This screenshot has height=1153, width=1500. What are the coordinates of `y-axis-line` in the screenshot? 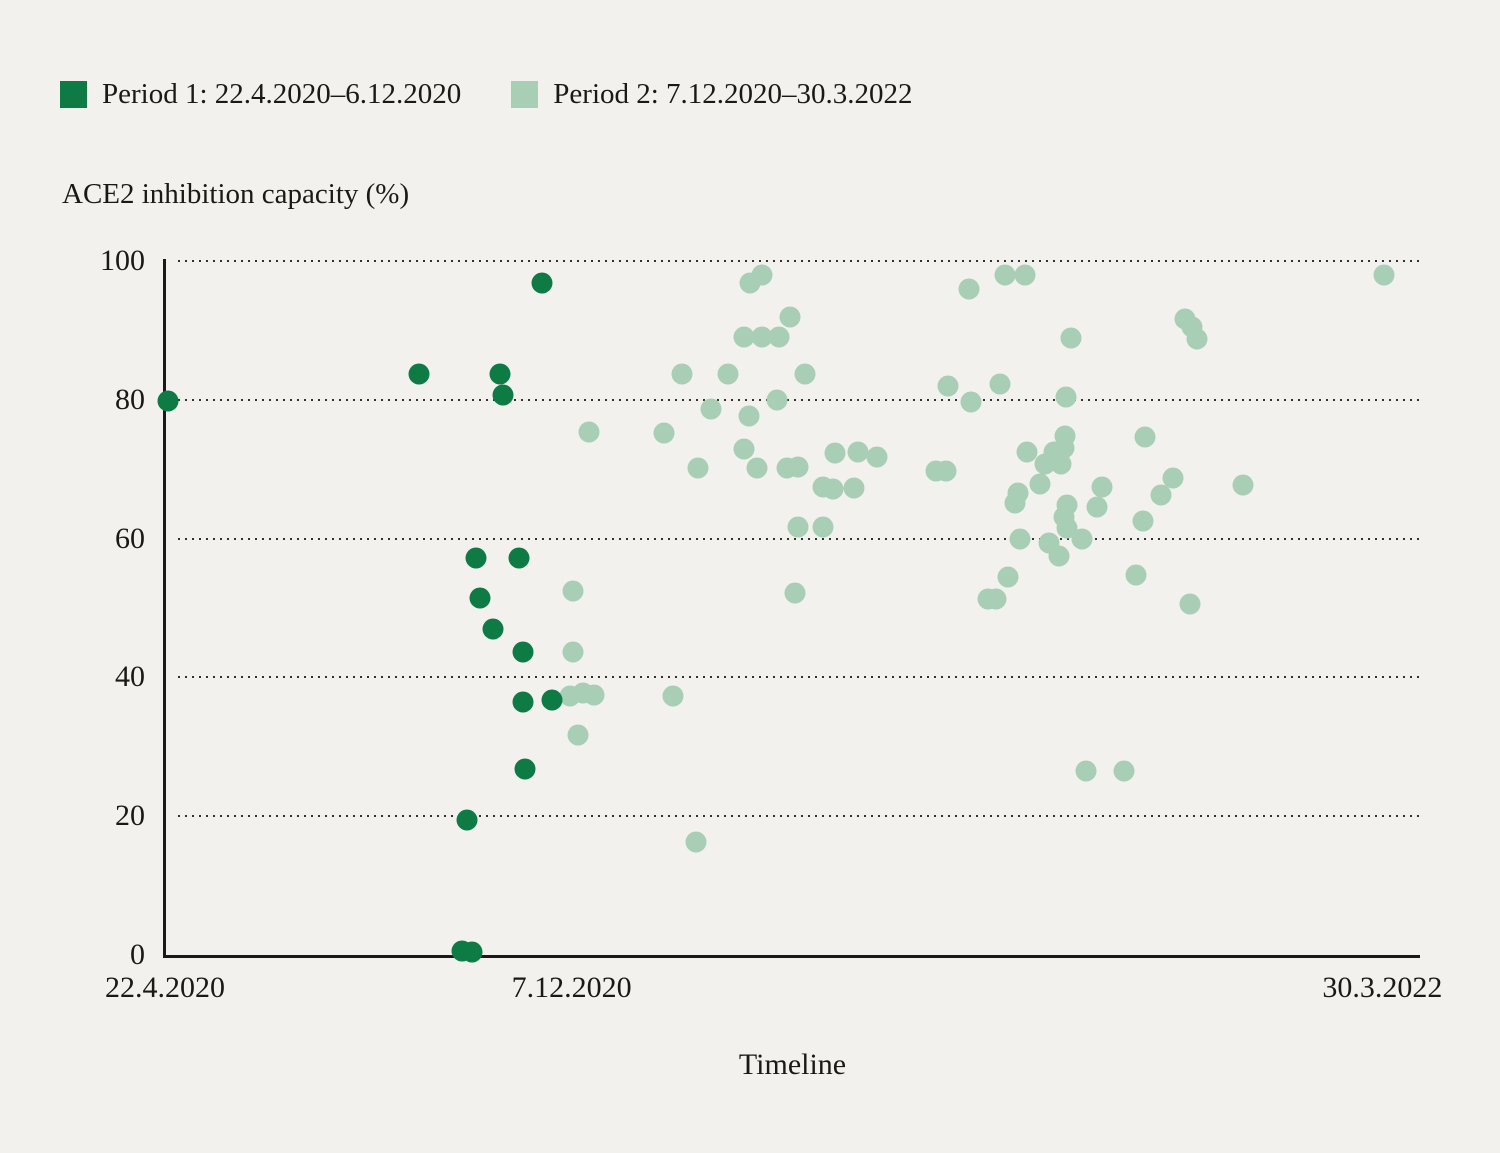 It's located at (164, 608).